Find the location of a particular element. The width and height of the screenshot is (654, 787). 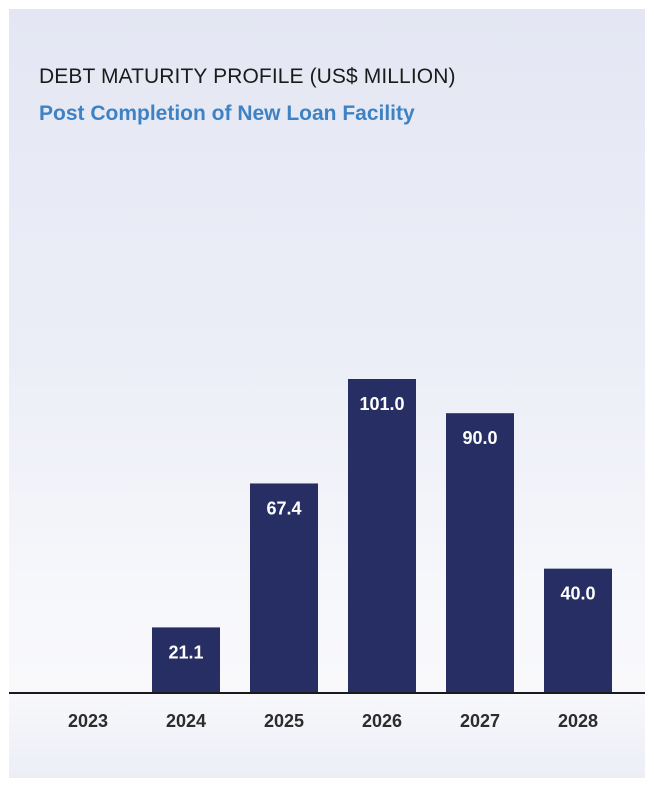

bar-value-label-2028: 40.0 is located at coordinates (577, 594).